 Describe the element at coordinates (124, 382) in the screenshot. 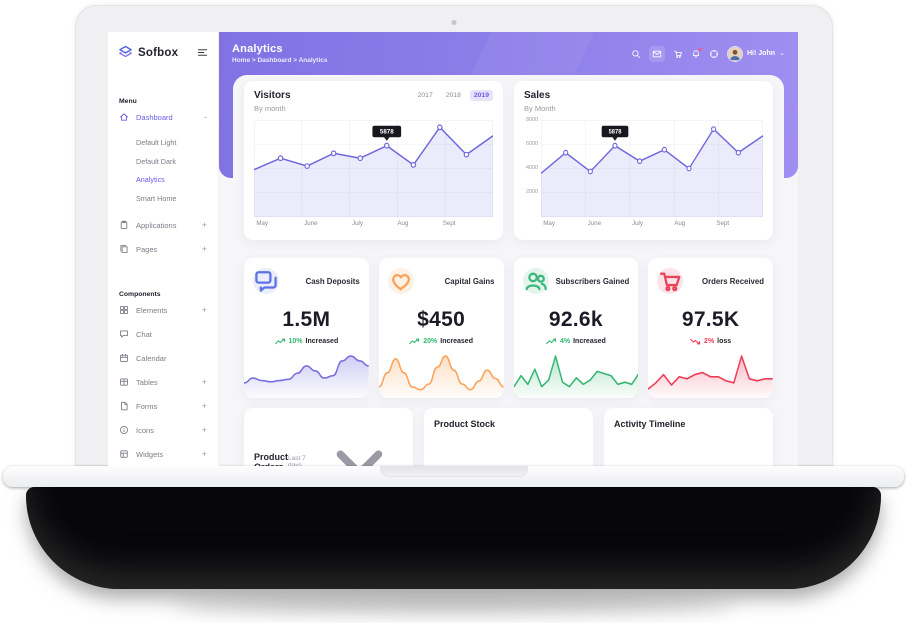

I see `table-icon` at that location.